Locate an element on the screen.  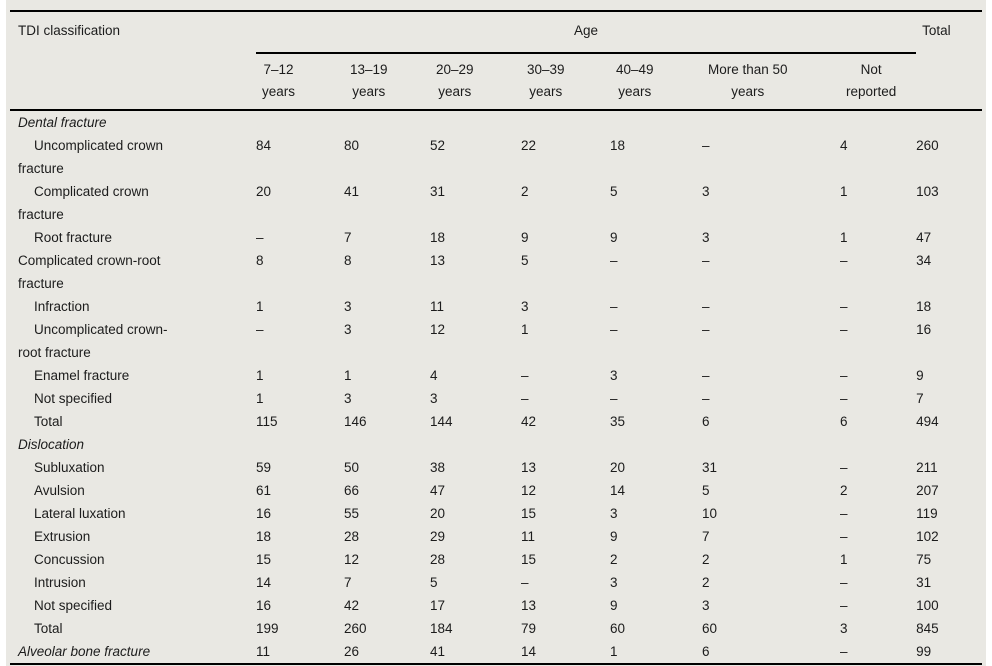
value-cell: 60 is located at coordinates (710, 628).